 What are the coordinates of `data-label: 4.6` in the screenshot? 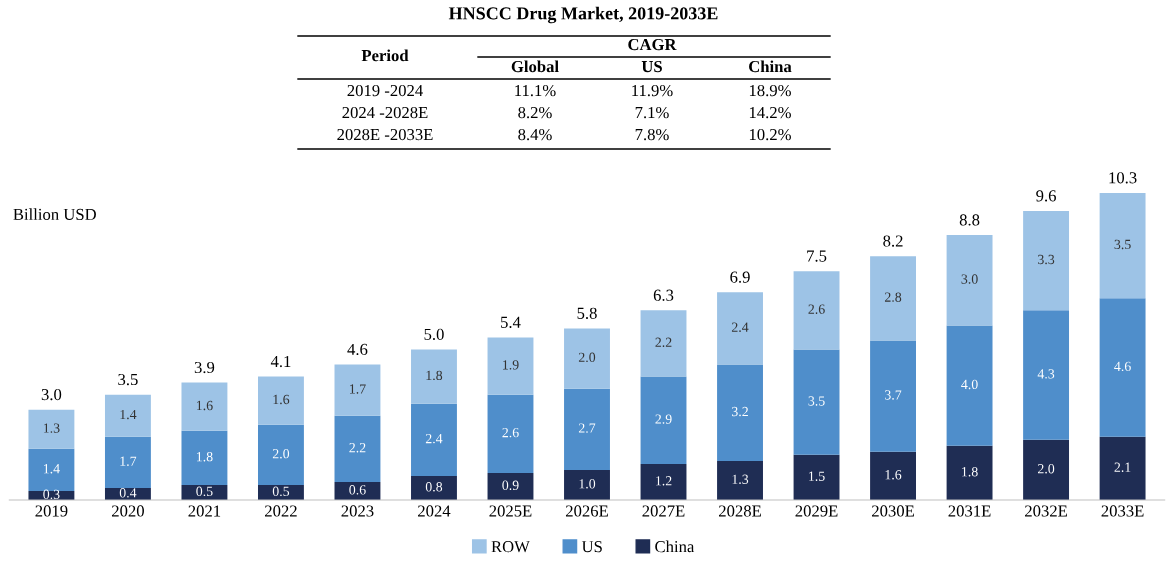 It's located at (1122, 366).